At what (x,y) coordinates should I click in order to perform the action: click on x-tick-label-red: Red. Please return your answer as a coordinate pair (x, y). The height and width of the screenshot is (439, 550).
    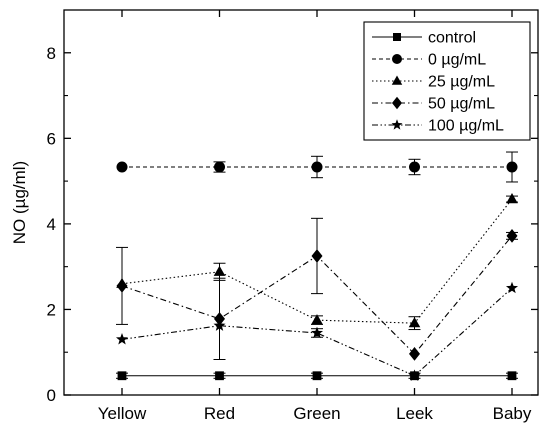
    Looking at the image, I should click on (219, 413).